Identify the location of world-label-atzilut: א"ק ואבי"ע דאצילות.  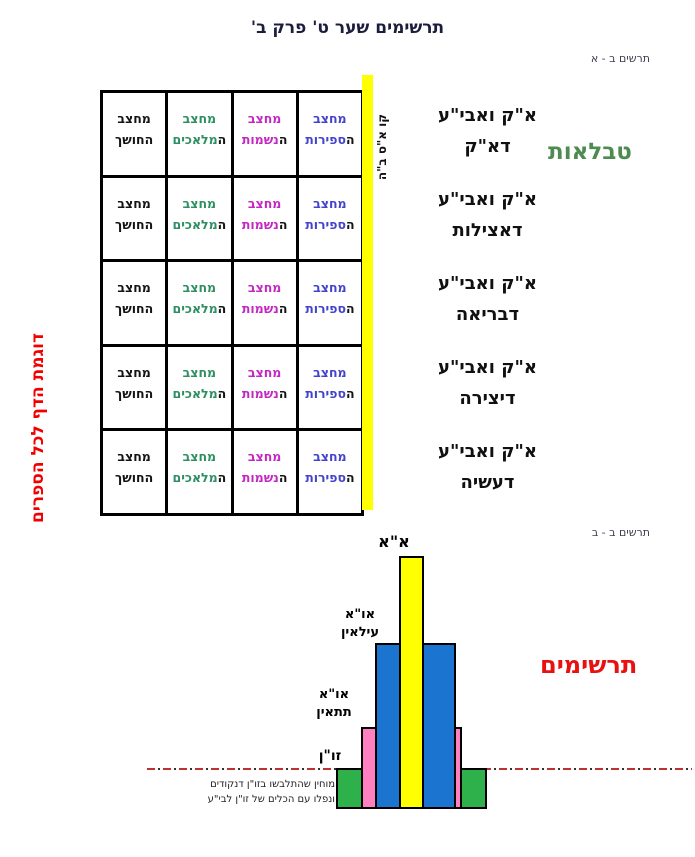
(487, 215).